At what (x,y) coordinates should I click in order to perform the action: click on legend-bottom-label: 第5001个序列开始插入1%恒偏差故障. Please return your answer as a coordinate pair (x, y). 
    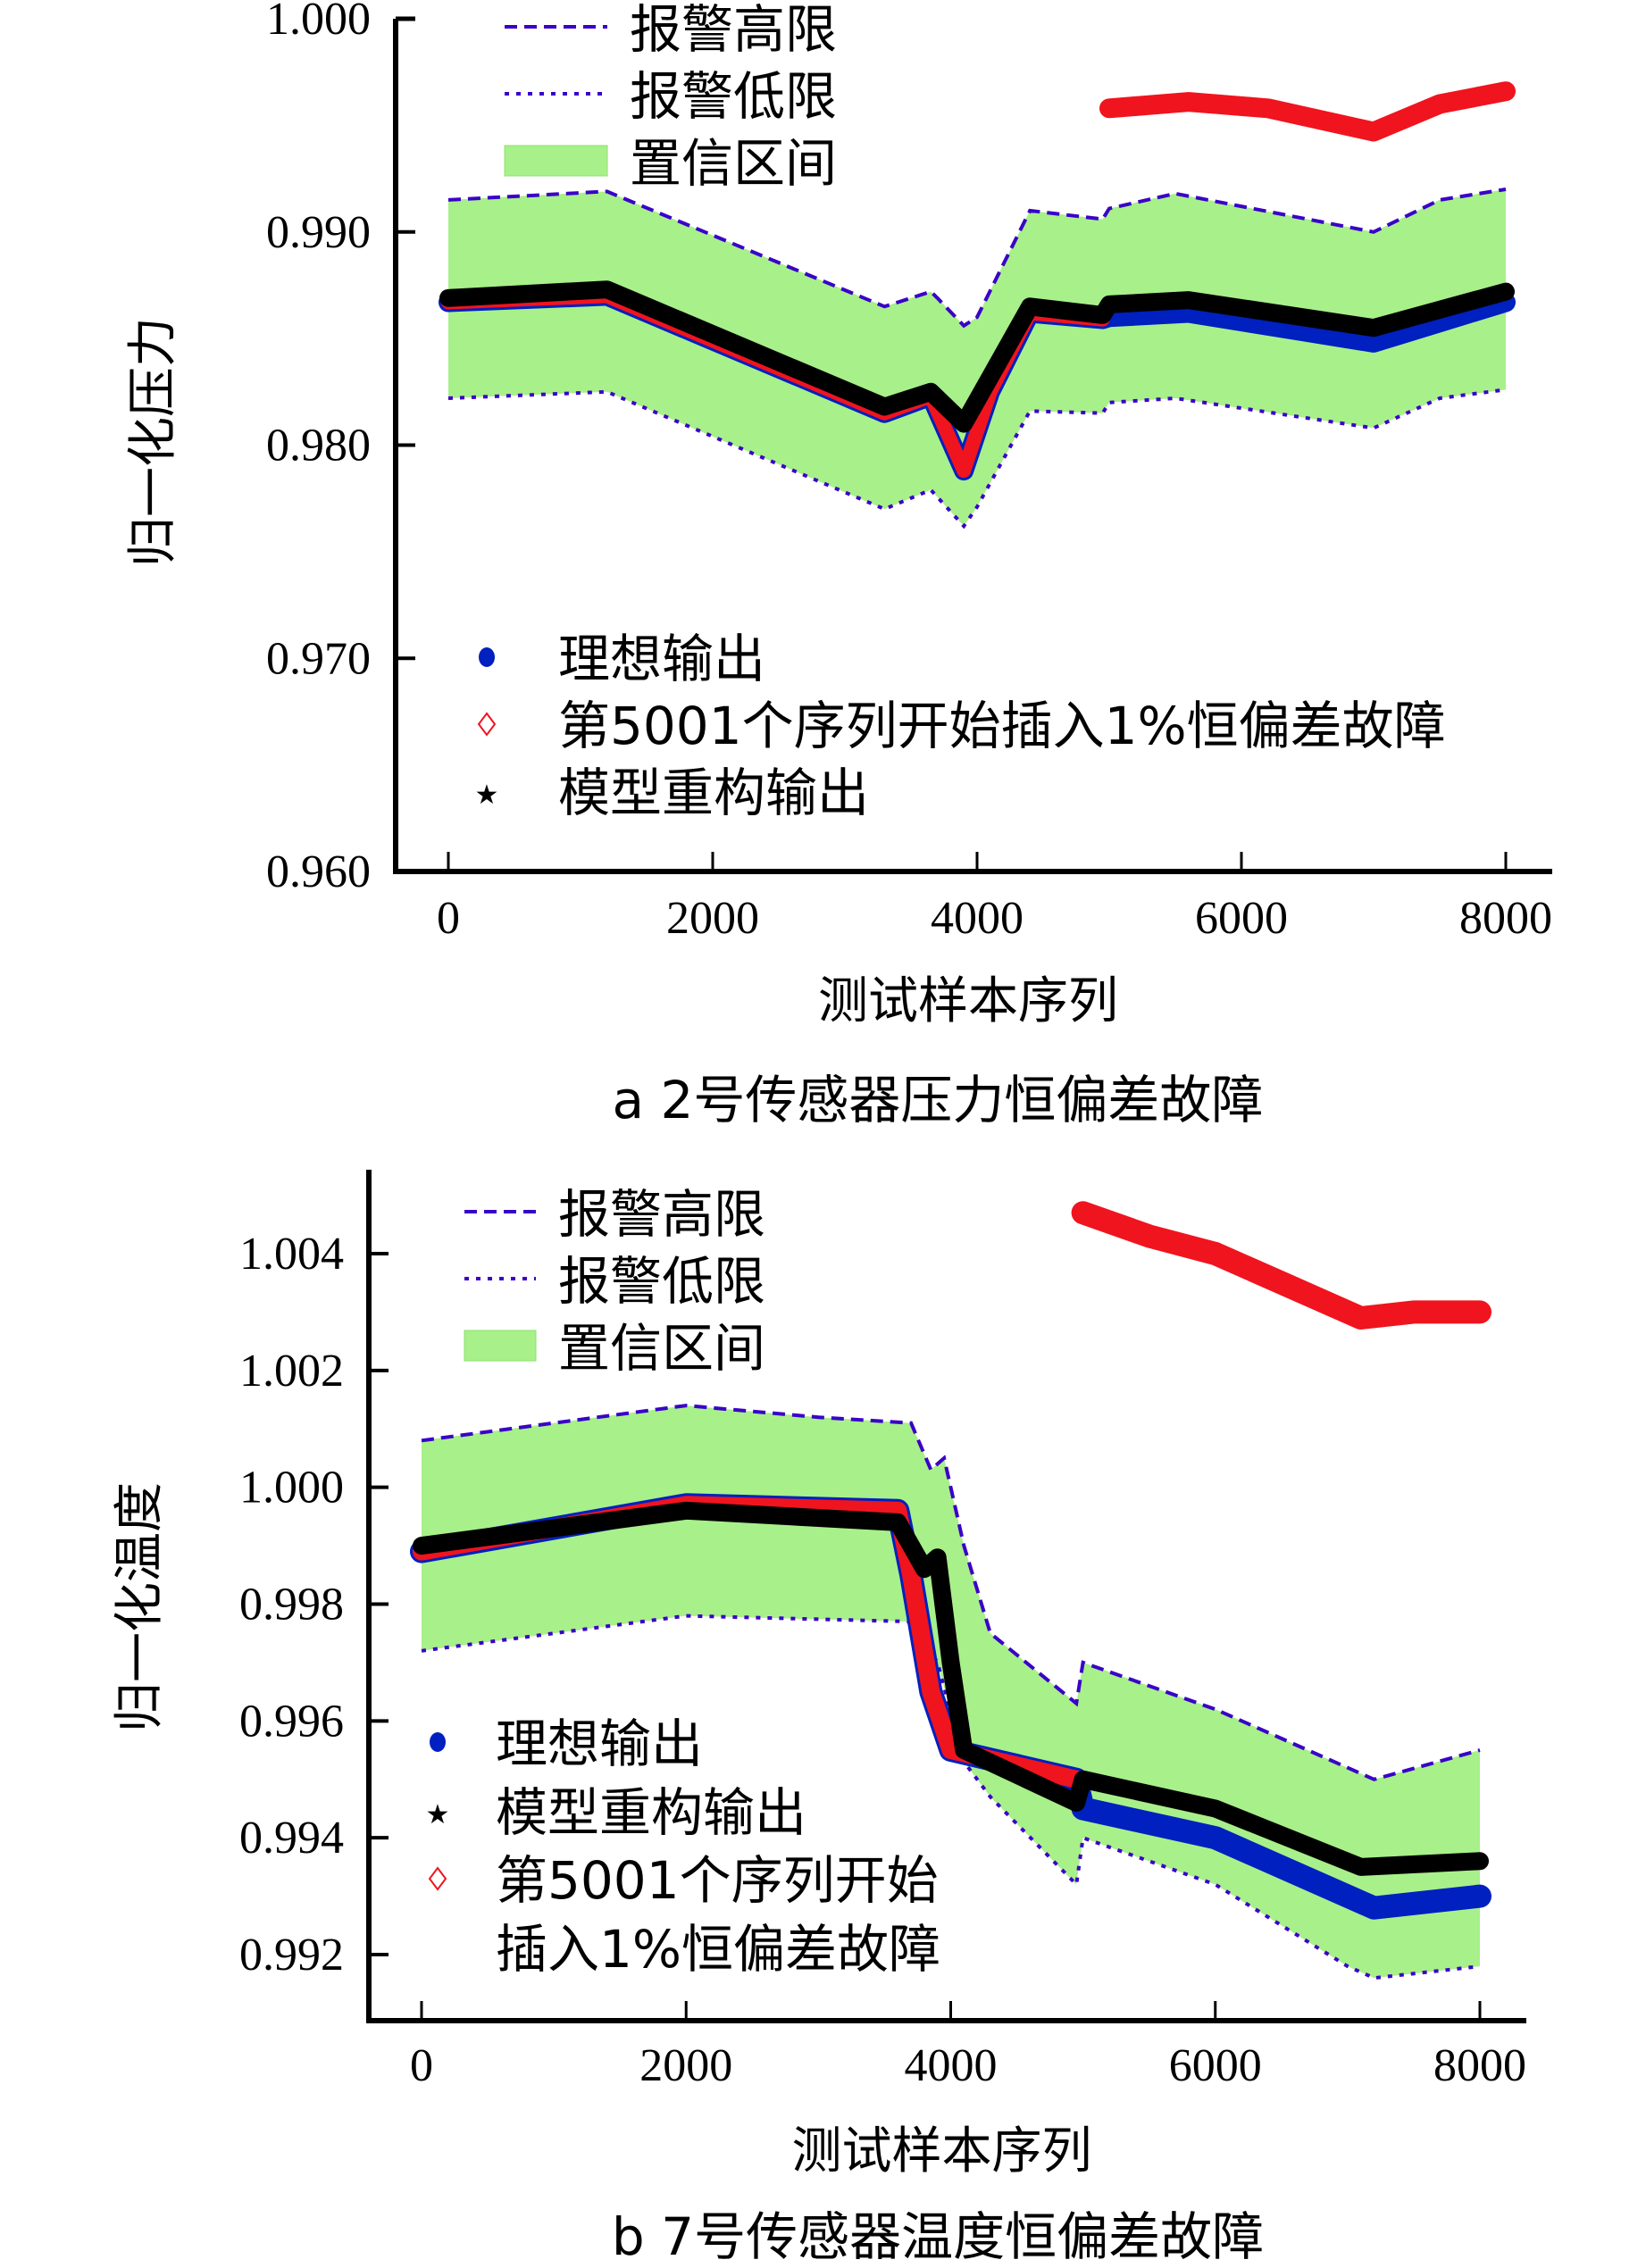
    Looking at the image, I should click on (1002, 726).